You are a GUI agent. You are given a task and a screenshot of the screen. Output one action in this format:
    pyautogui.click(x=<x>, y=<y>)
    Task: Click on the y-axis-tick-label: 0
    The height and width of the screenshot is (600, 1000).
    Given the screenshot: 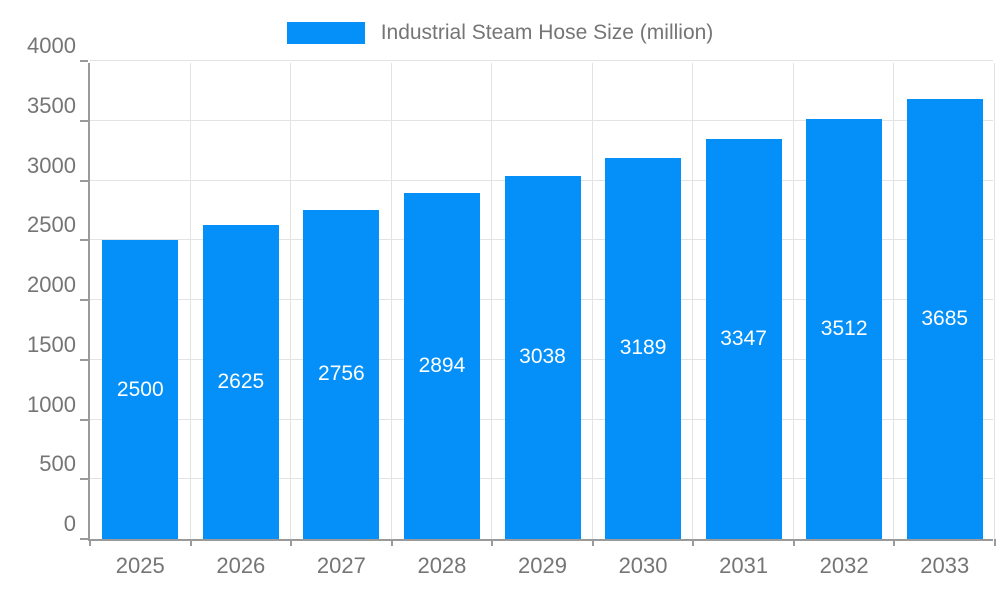 What is the action you would take?
    pyautogui.click(x=69, y=523)
    